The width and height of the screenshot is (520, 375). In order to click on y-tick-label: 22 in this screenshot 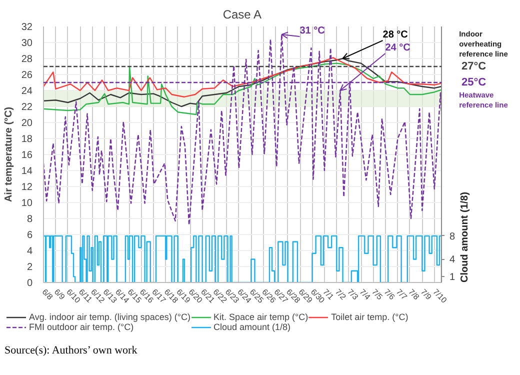, I will do `click(27, 107)`.